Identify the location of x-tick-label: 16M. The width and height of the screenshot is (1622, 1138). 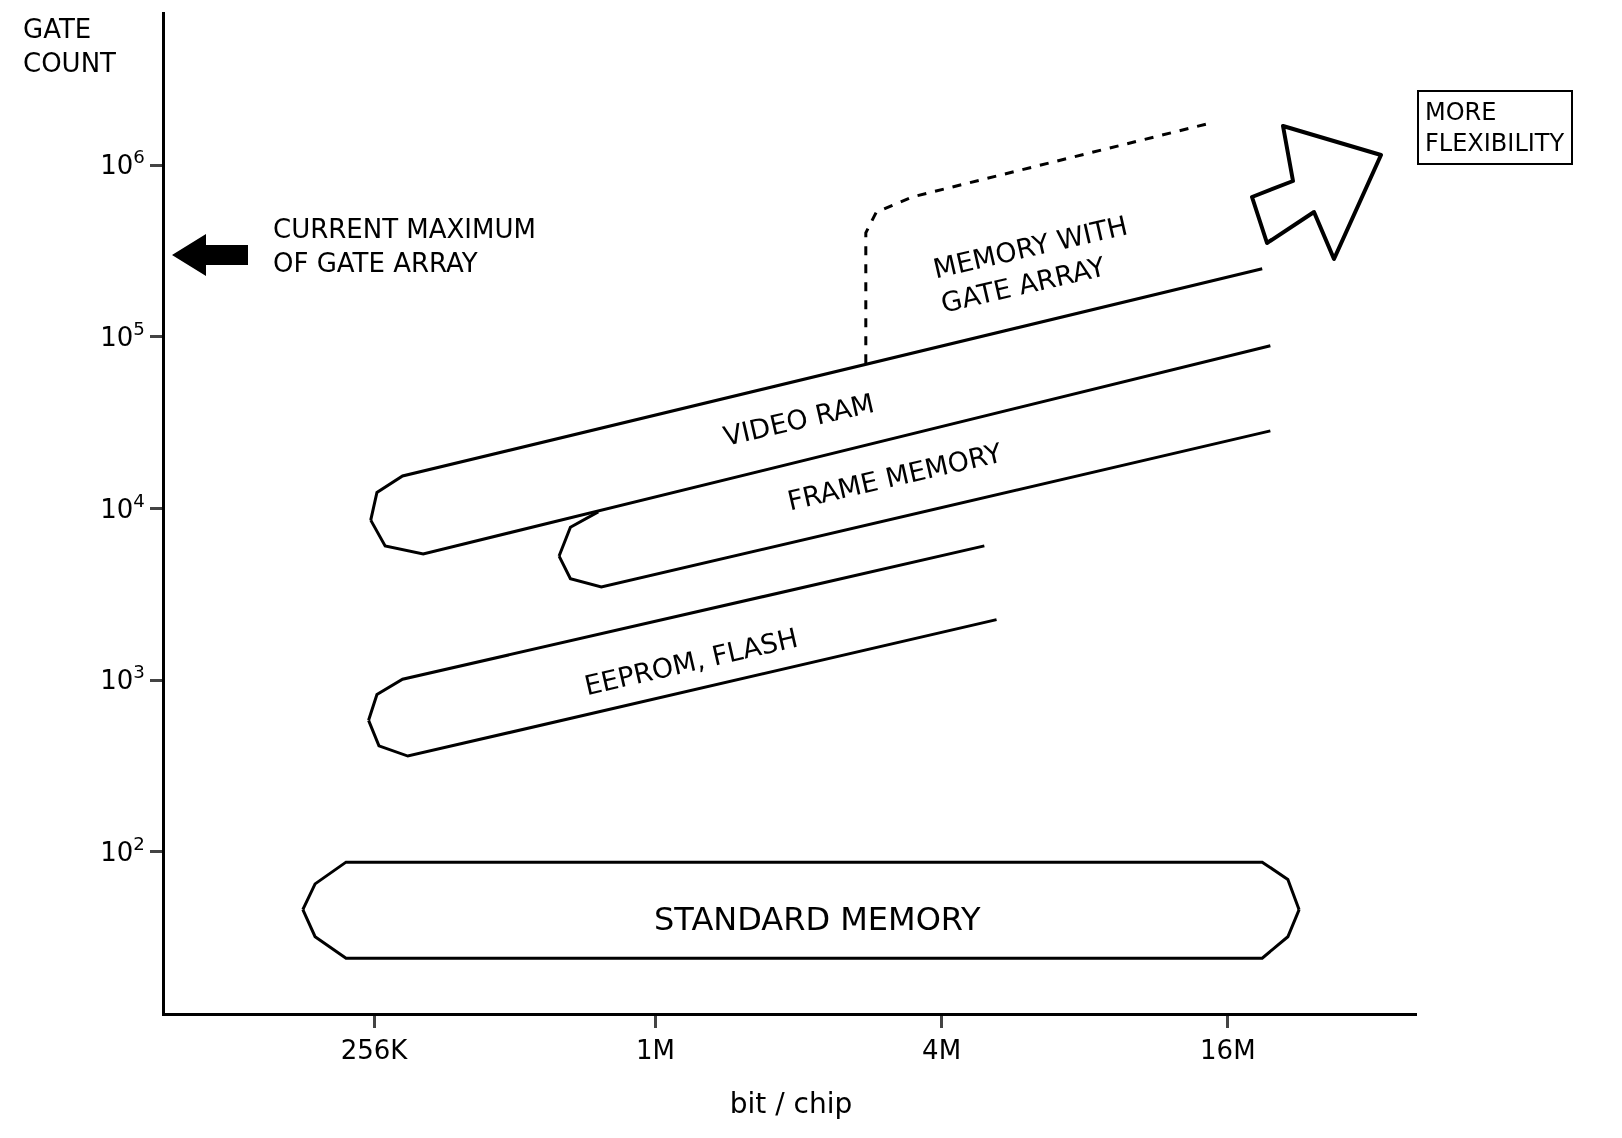
(1228, 1050).